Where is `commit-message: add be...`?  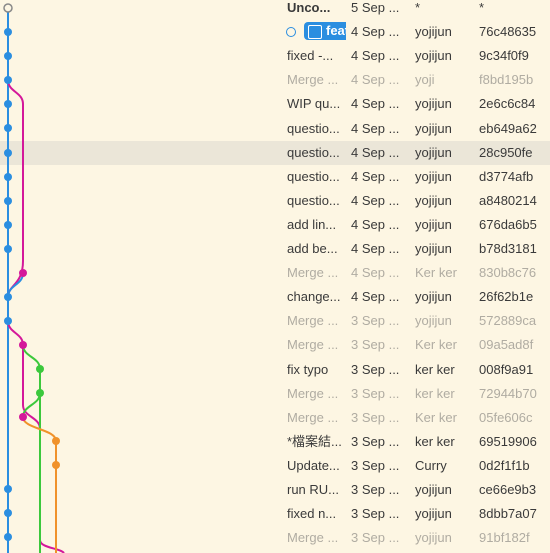
commit-message: add be... is located at coordinates (312, 248).